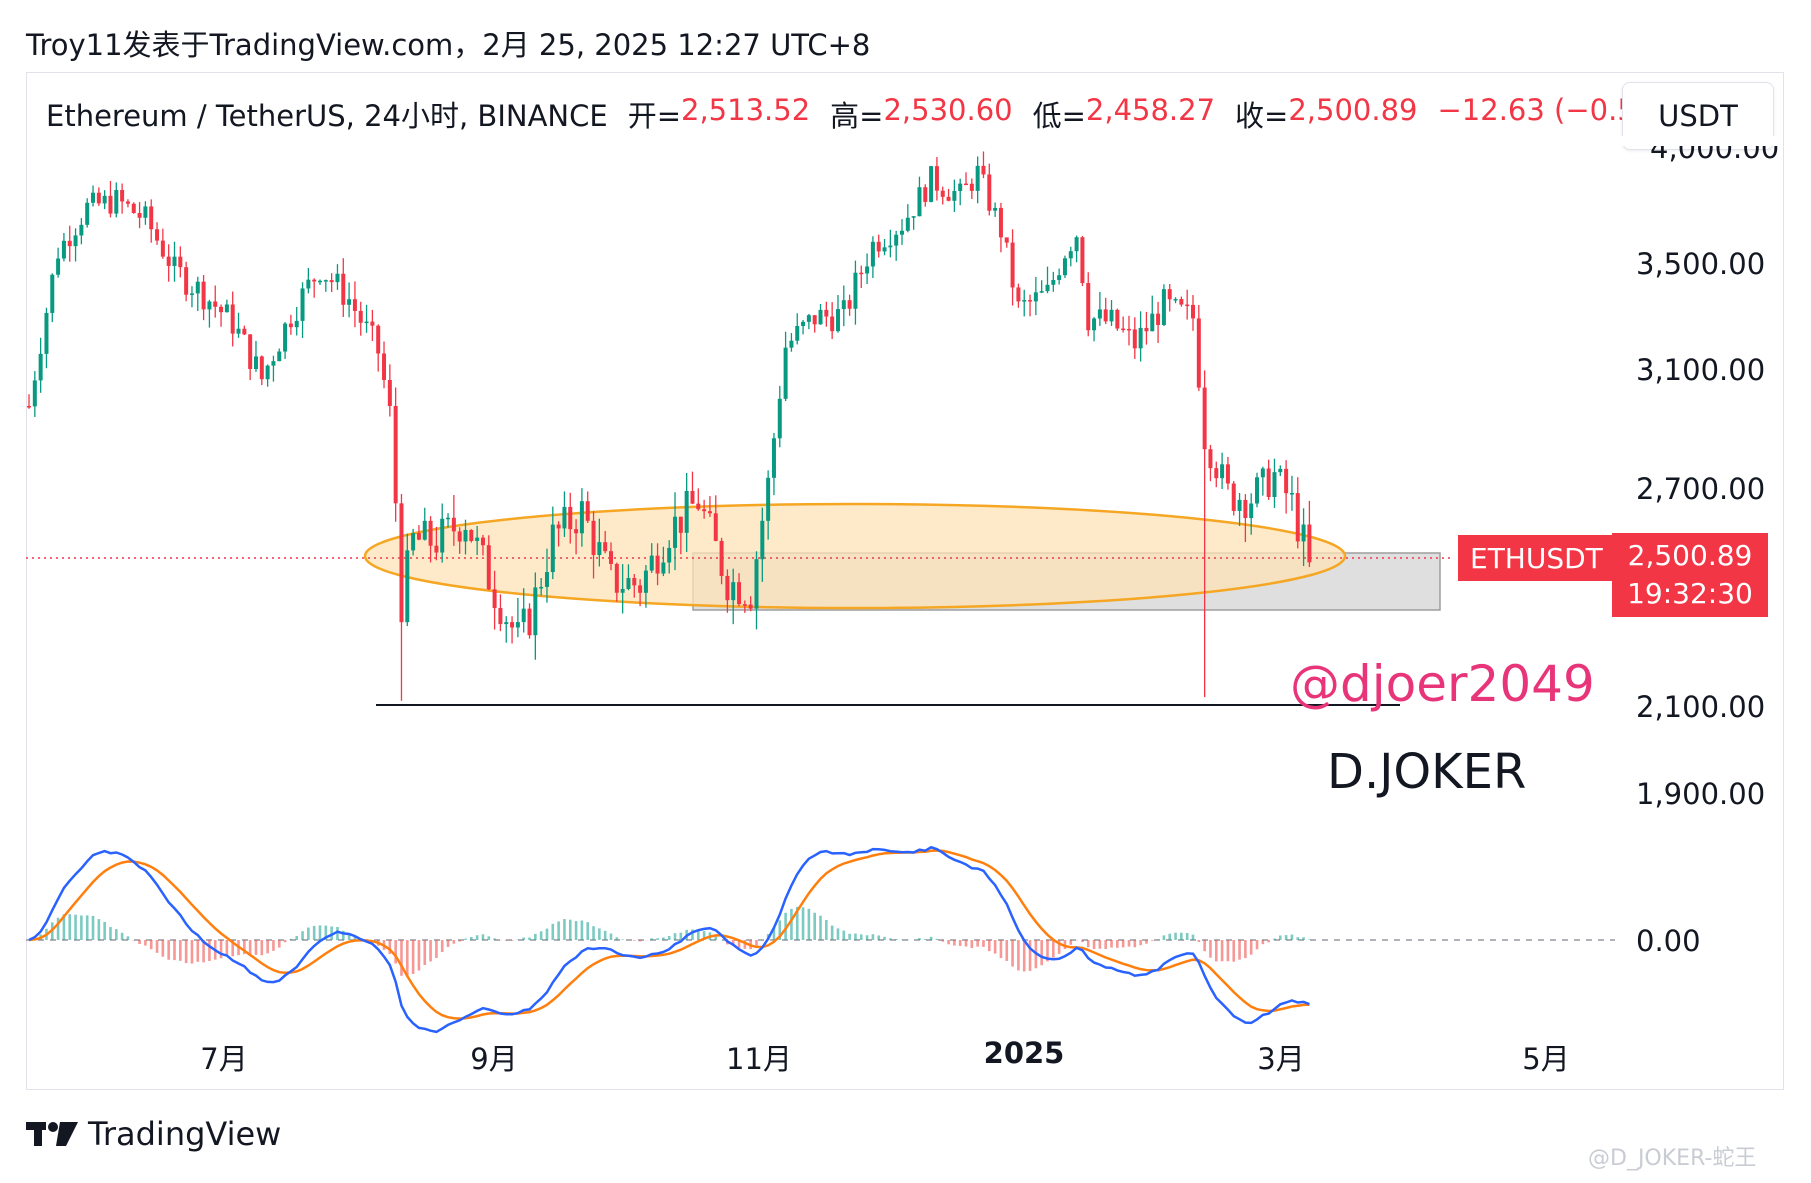 The image size is (1811, 1183). Describe the element at coordinates (153, 1134) in the screenshot. I see `tradingview-logo: TradingView` at that location.